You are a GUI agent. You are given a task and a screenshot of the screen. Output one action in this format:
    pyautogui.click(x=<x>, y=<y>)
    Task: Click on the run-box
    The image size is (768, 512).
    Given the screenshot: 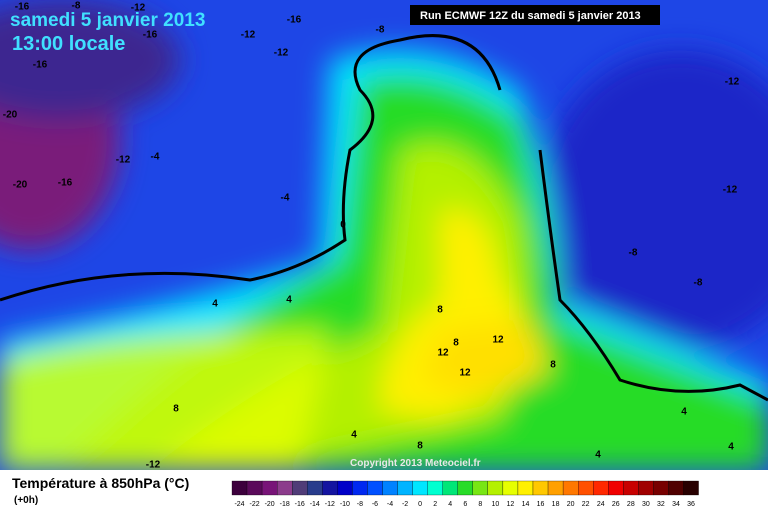 What is the action you would take?
    pyautogui.click(x=535, y=15)
    